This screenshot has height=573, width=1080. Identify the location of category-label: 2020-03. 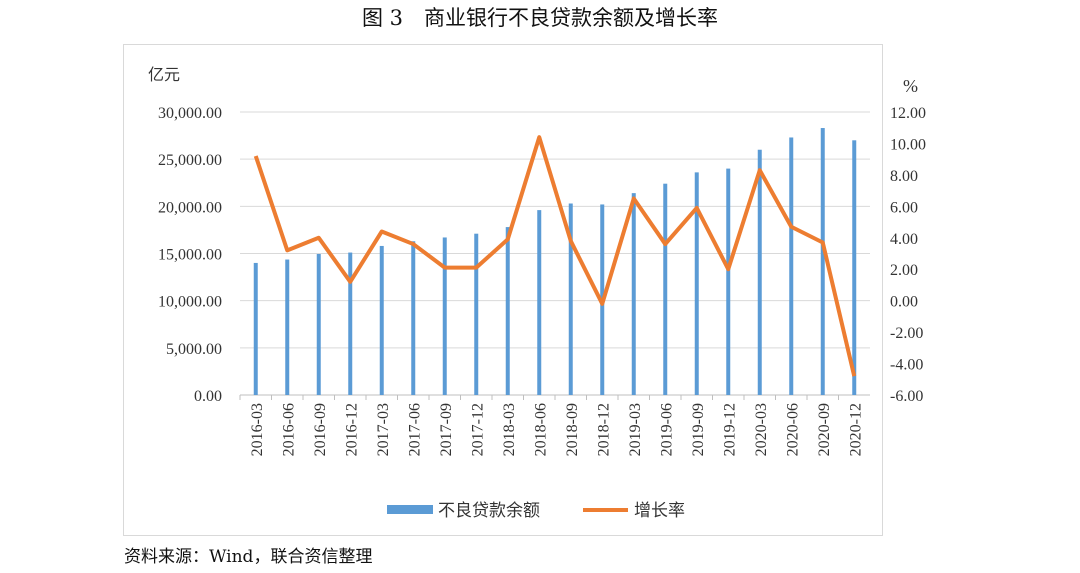
(761, 429).